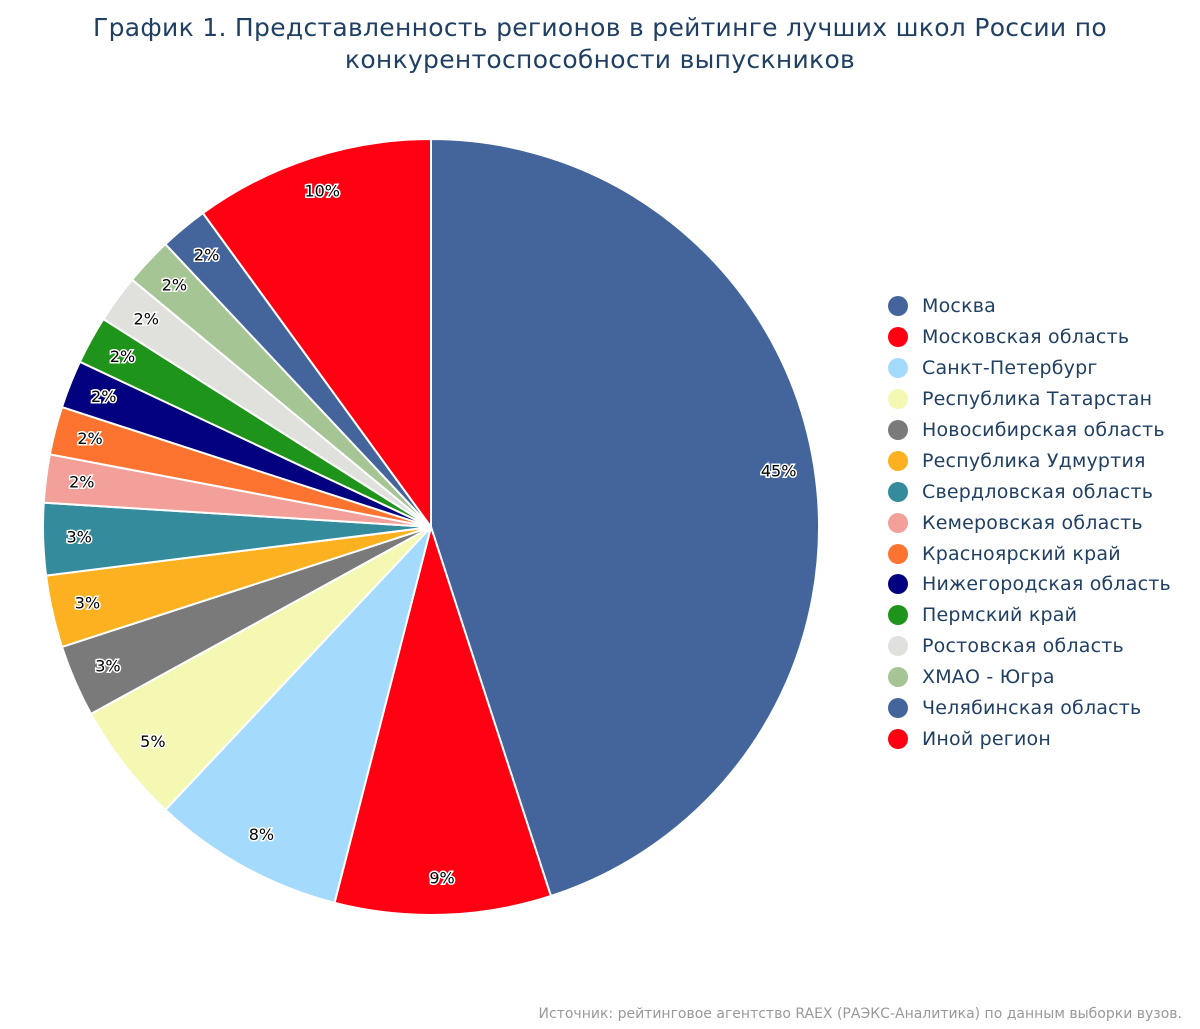 This screenshot has width=1200, height=1029. What do you see at coordinates (441, 877) in the screenshot?
I see `data-label: 9%` at bounding box center [441, 877].